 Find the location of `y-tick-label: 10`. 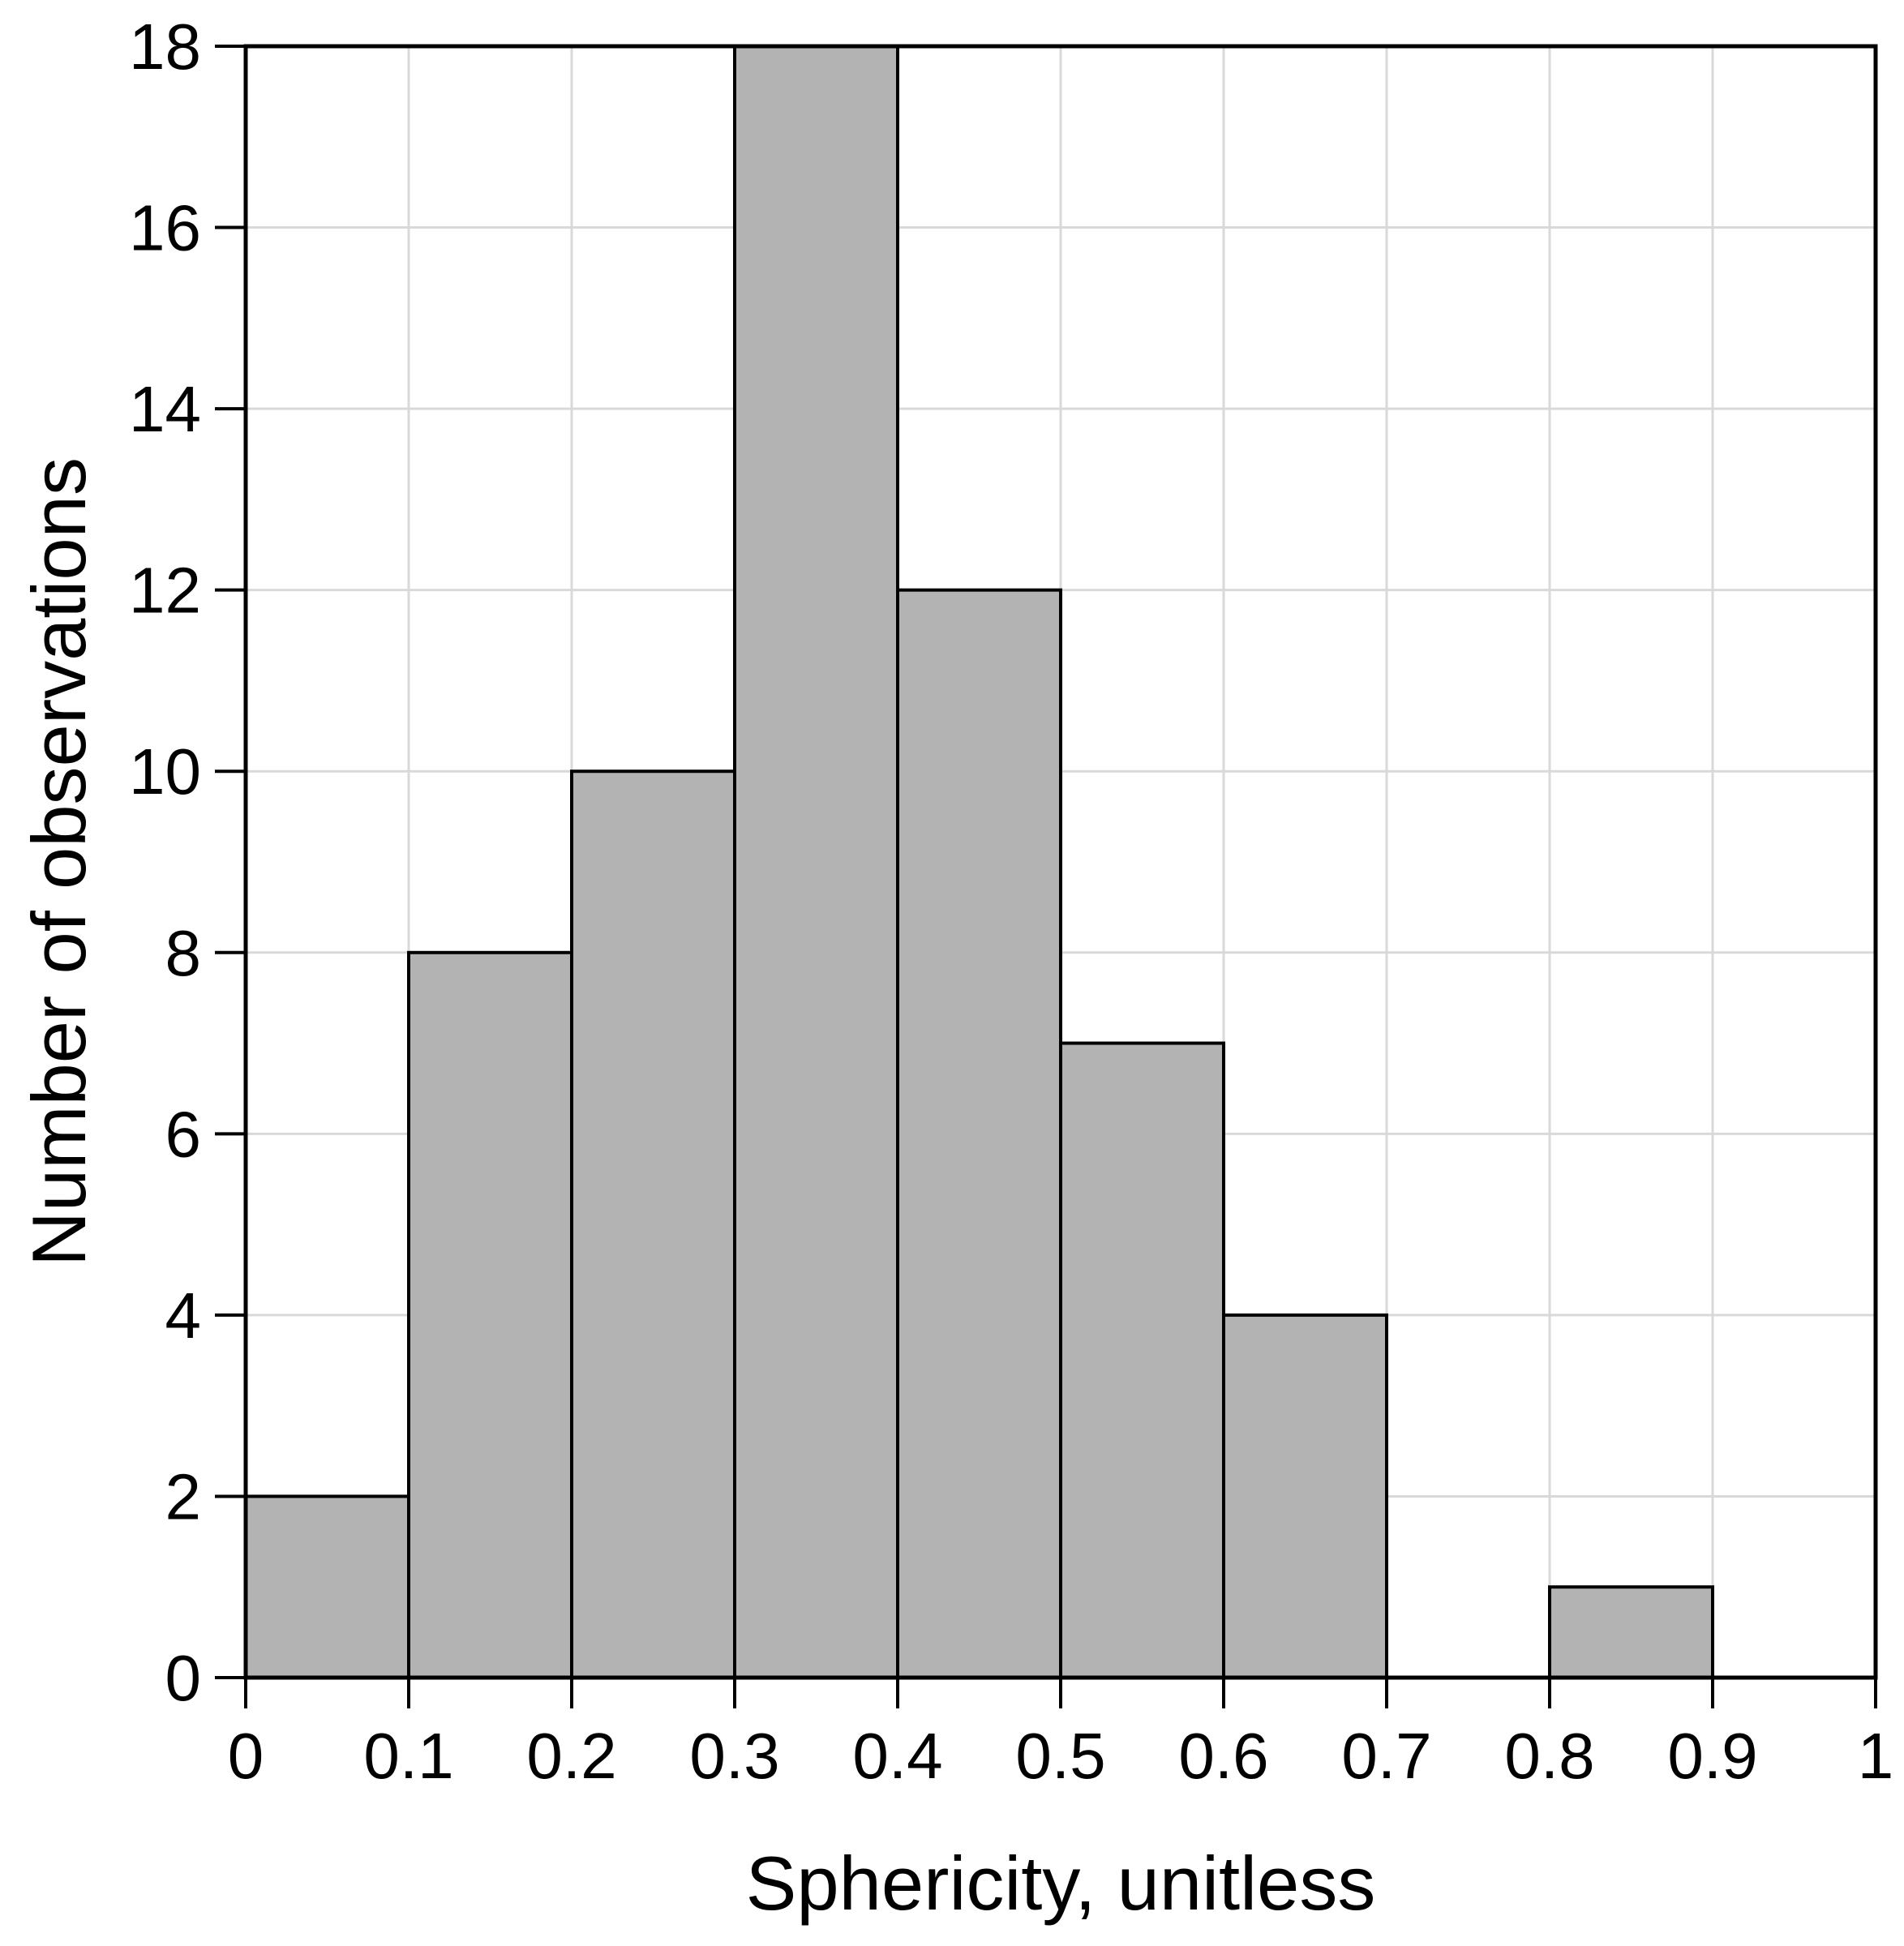

y-tick-label: 10 is located at coordinates (165, 771).